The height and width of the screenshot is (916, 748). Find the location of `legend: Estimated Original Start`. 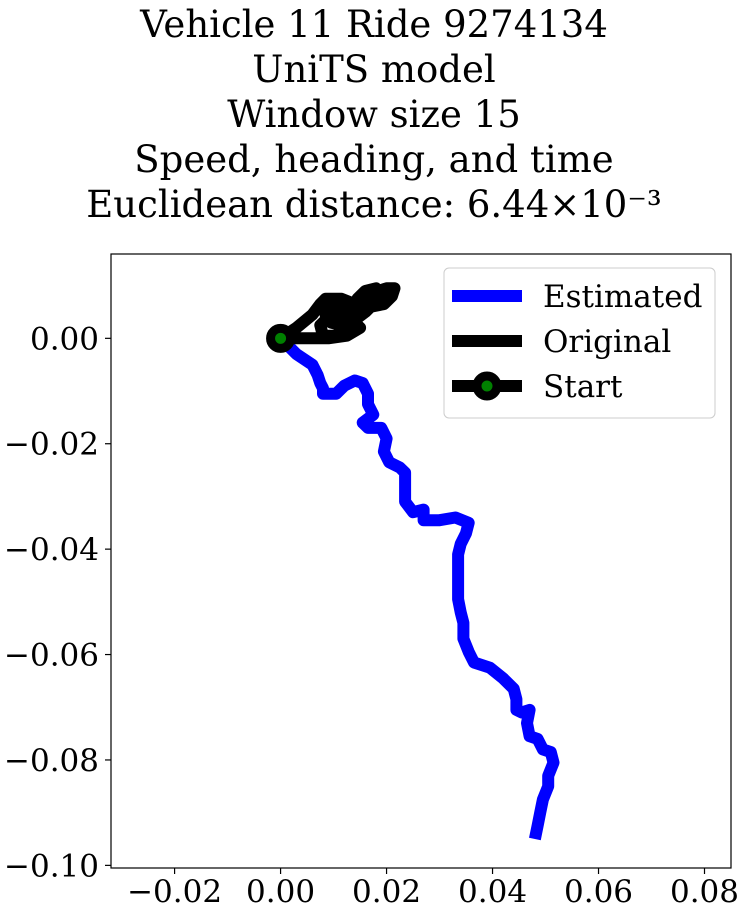

legend: Estimated Original Start is located at coordinates (579, 343).